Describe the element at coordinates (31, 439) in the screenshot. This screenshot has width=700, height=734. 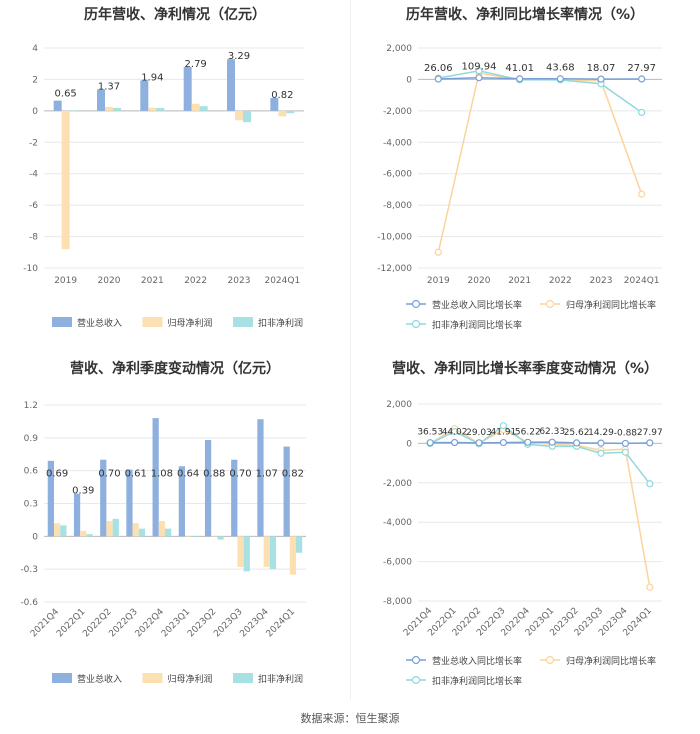
I see `y-tick-label: 0.9` at that location.